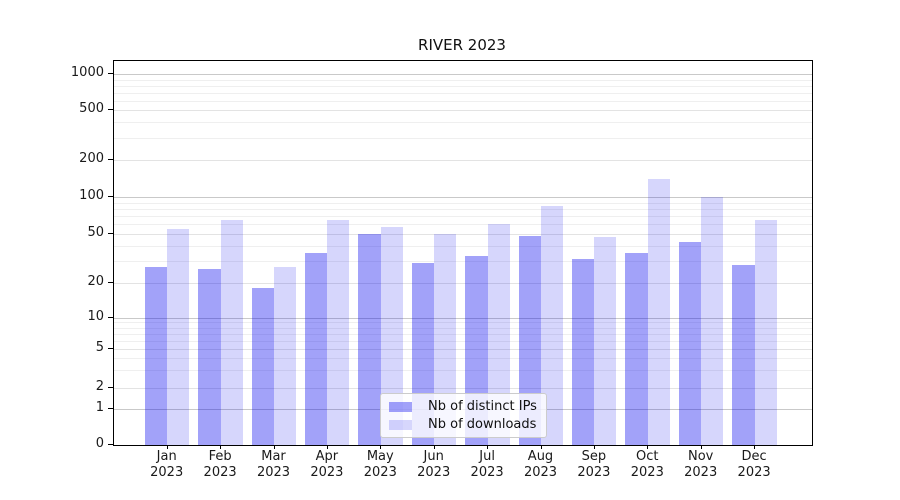  Describe the element at coordinates (156, 355) in the screenshot. I see `bar-nb-of-distinct-ips-jan-2023` at that location.